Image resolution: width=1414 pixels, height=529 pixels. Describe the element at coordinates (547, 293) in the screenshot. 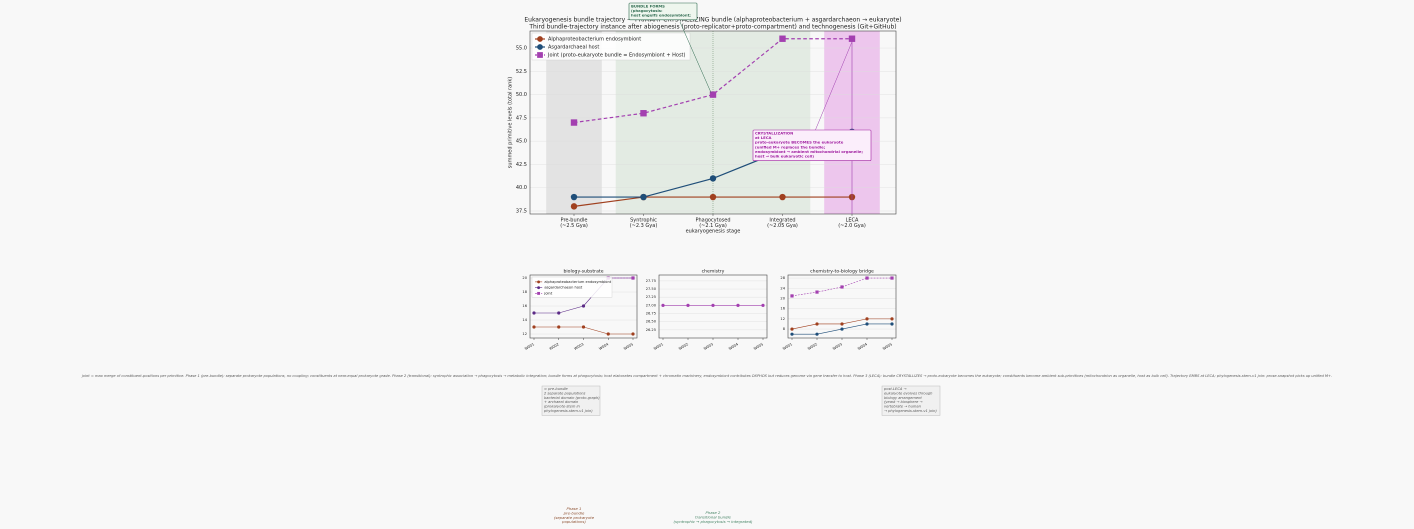

I see `legend-label: joint` at that location.